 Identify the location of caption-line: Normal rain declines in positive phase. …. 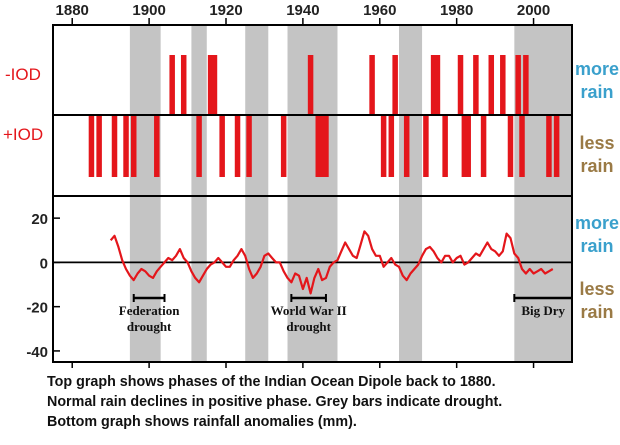
(275, 402).